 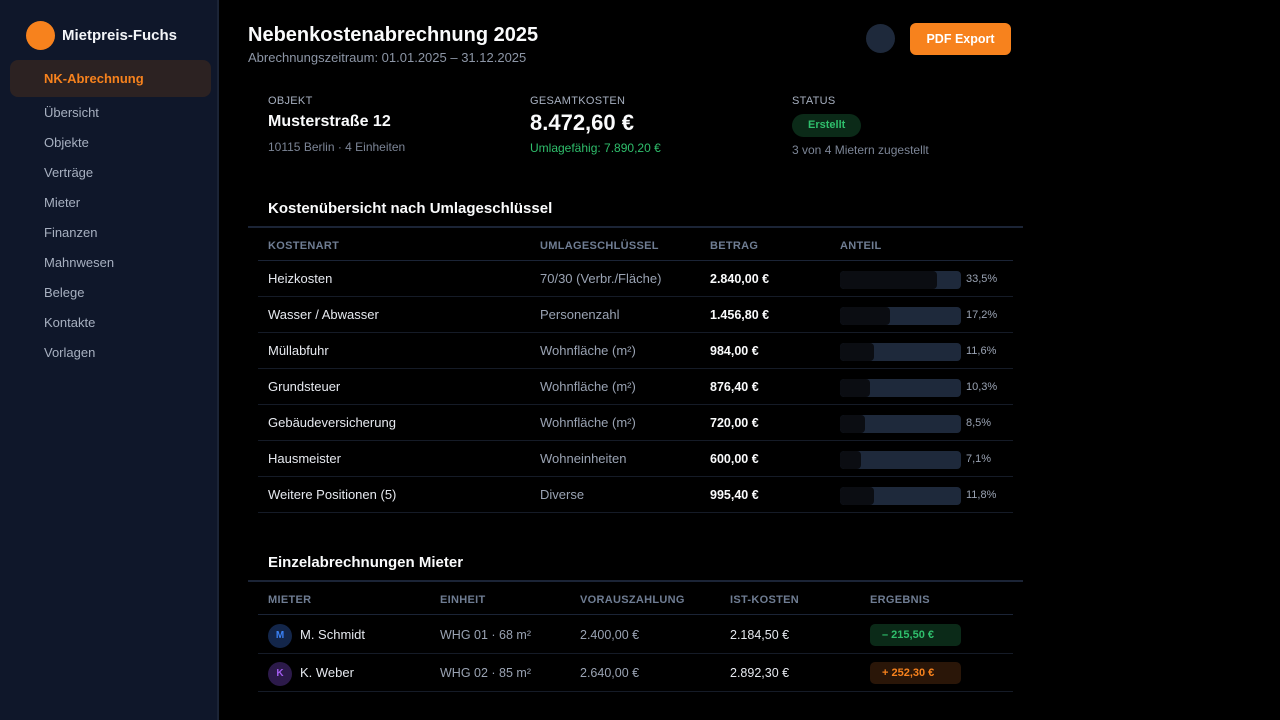 I want to click on table-row: Hausmeister Wohneinheiten 600,00 € 7,1%, so click(x=635, y=459).